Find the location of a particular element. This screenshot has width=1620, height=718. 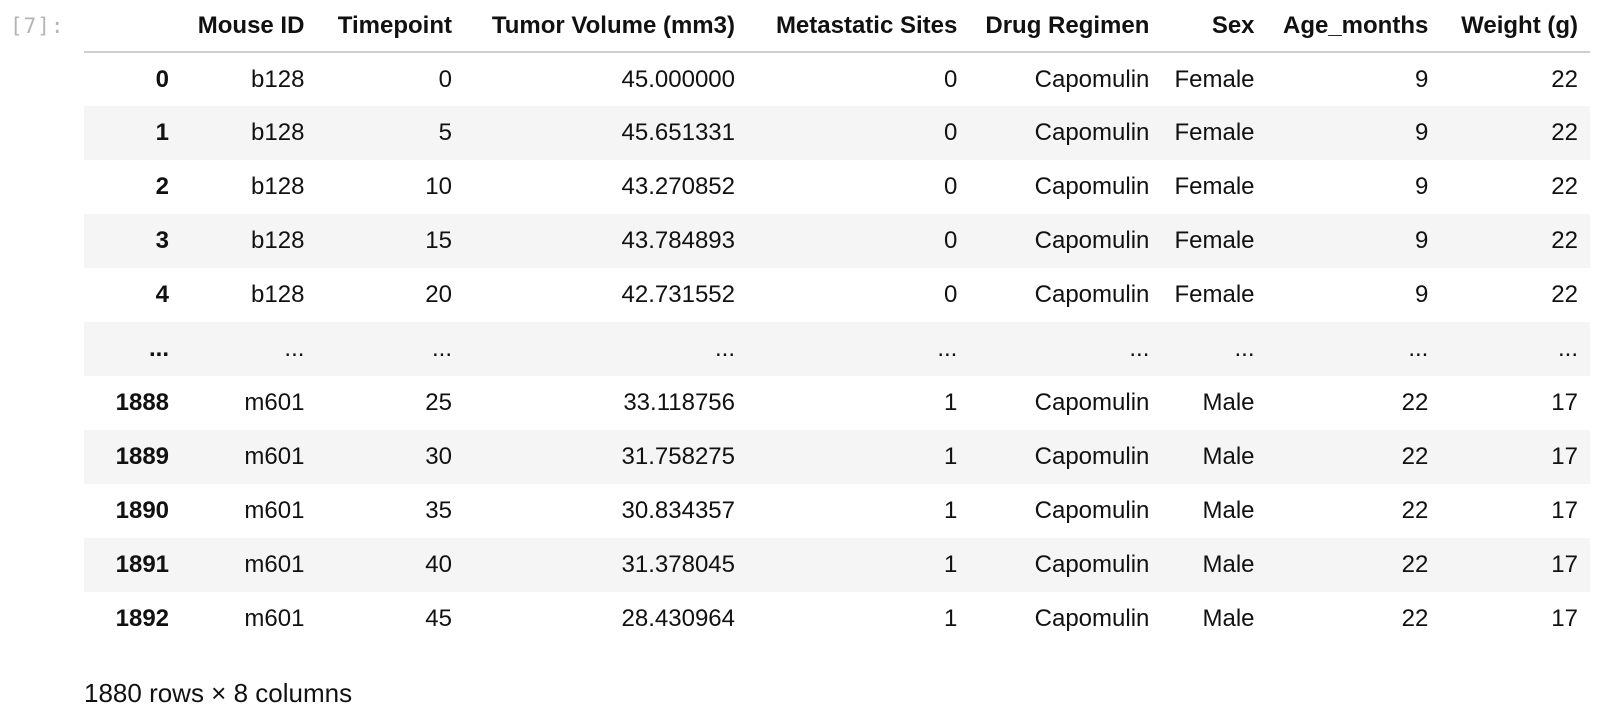

cell-timepoint: 20 is located at coordinates (438, 294).